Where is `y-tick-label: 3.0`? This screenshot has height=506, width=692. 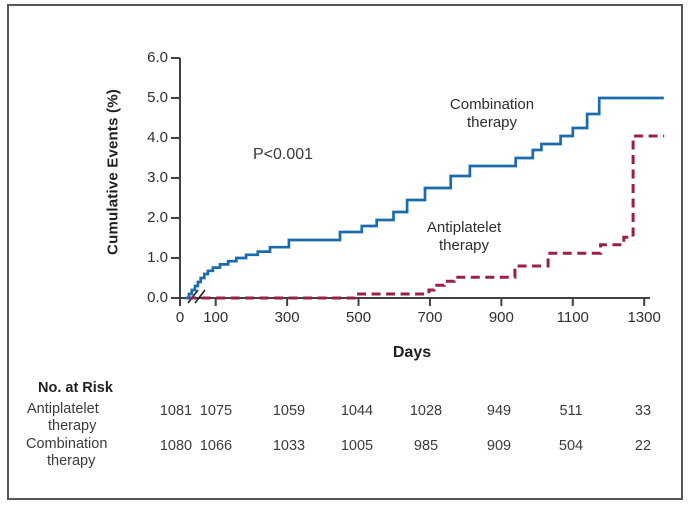 y-tick-label: 3.0 is located at coordinates (157, 177).